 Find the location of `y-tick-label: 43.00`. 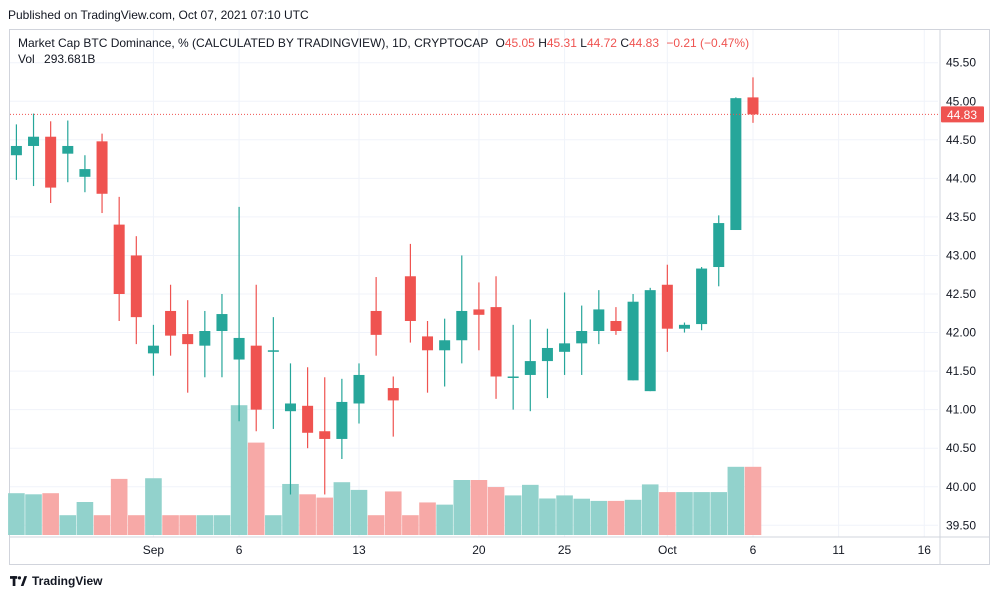

y-tick-label: 43.00 is located at coordinates (961, 255).